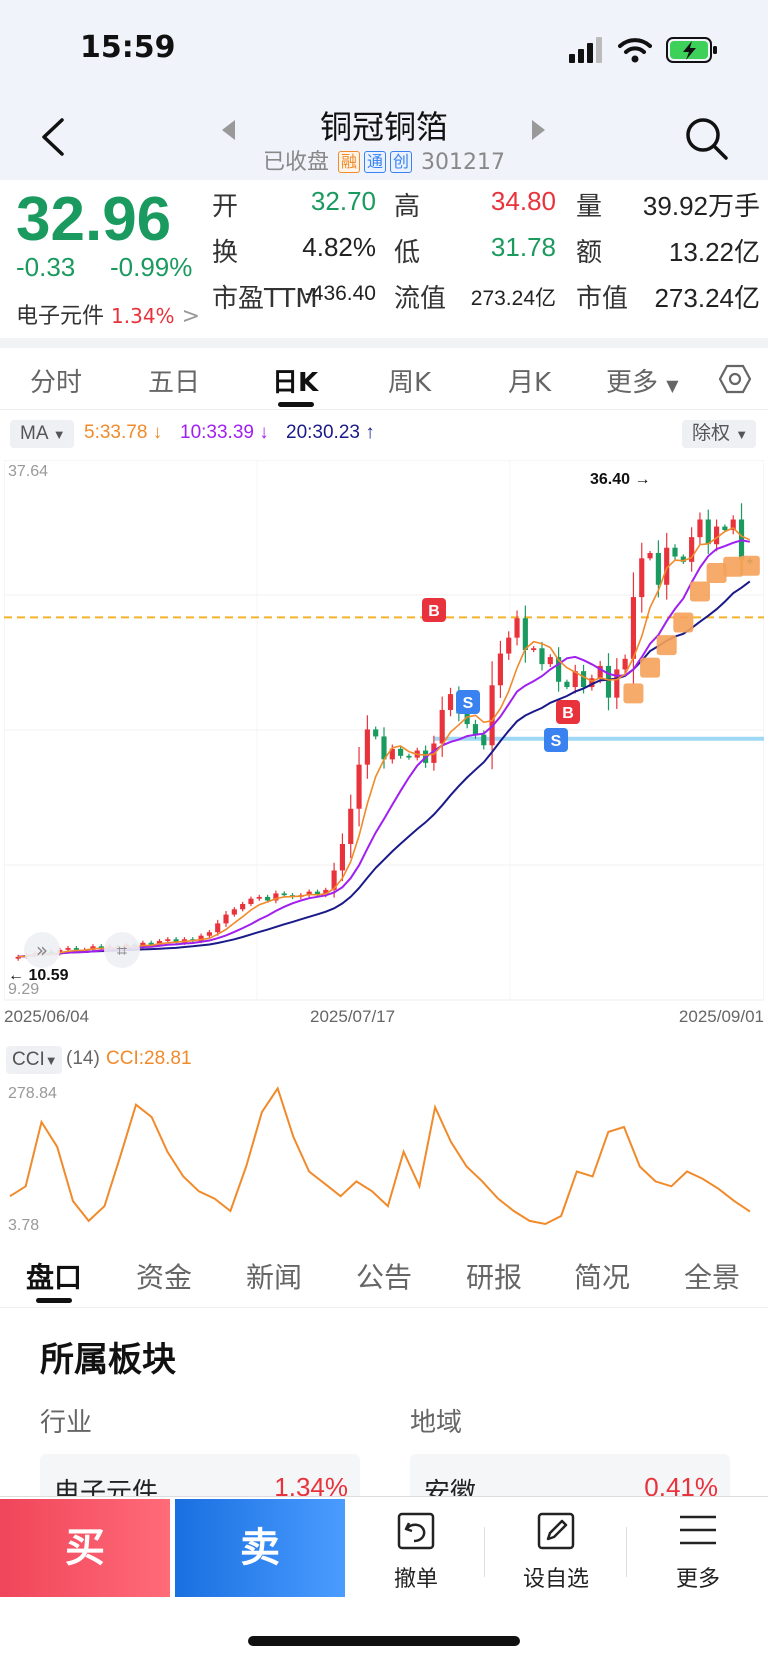  What do you see at coordinates (712, 1277) in the screenshot?
I see `tab-overview: 全景` at bounding box center [712, 1277].